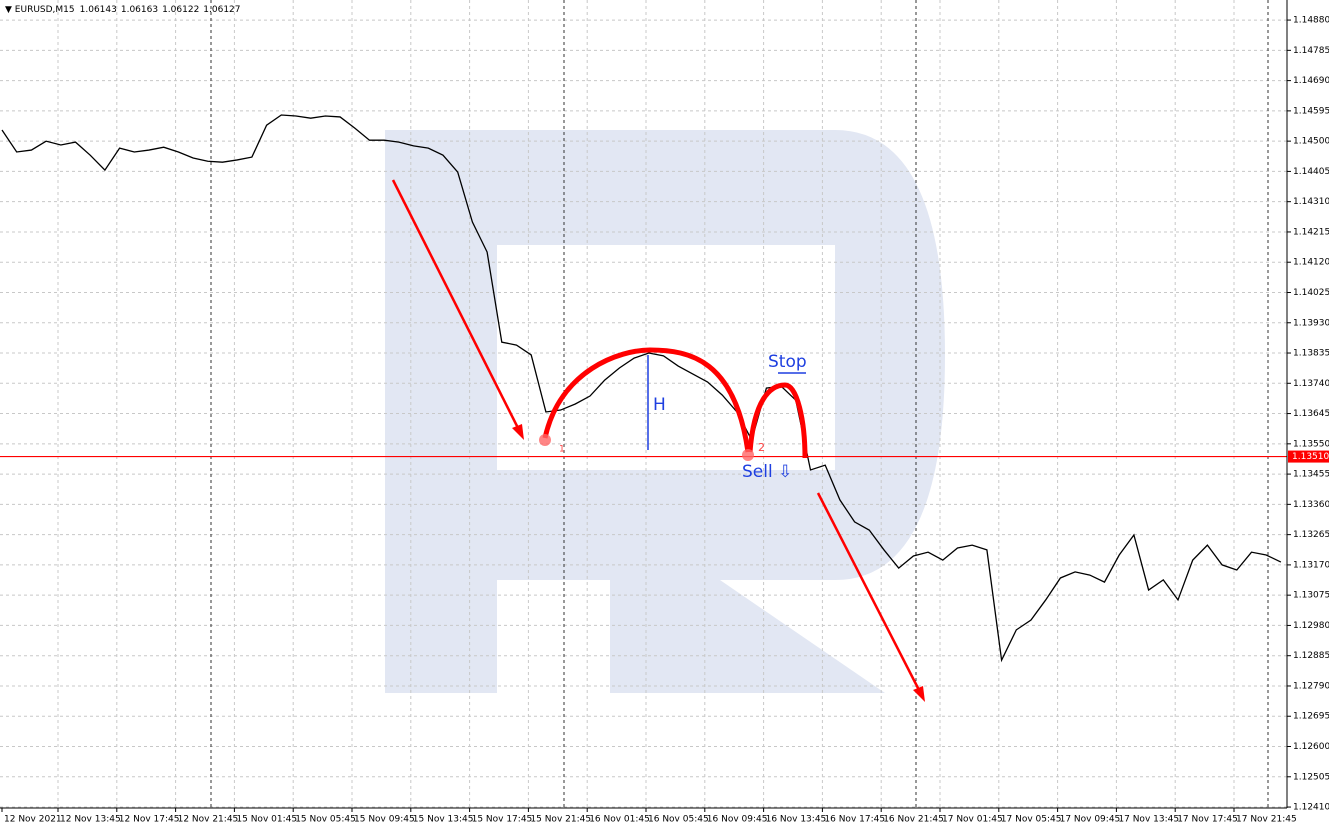  I want to click on y-tick-label: 1.14595, so click(1311, 111).